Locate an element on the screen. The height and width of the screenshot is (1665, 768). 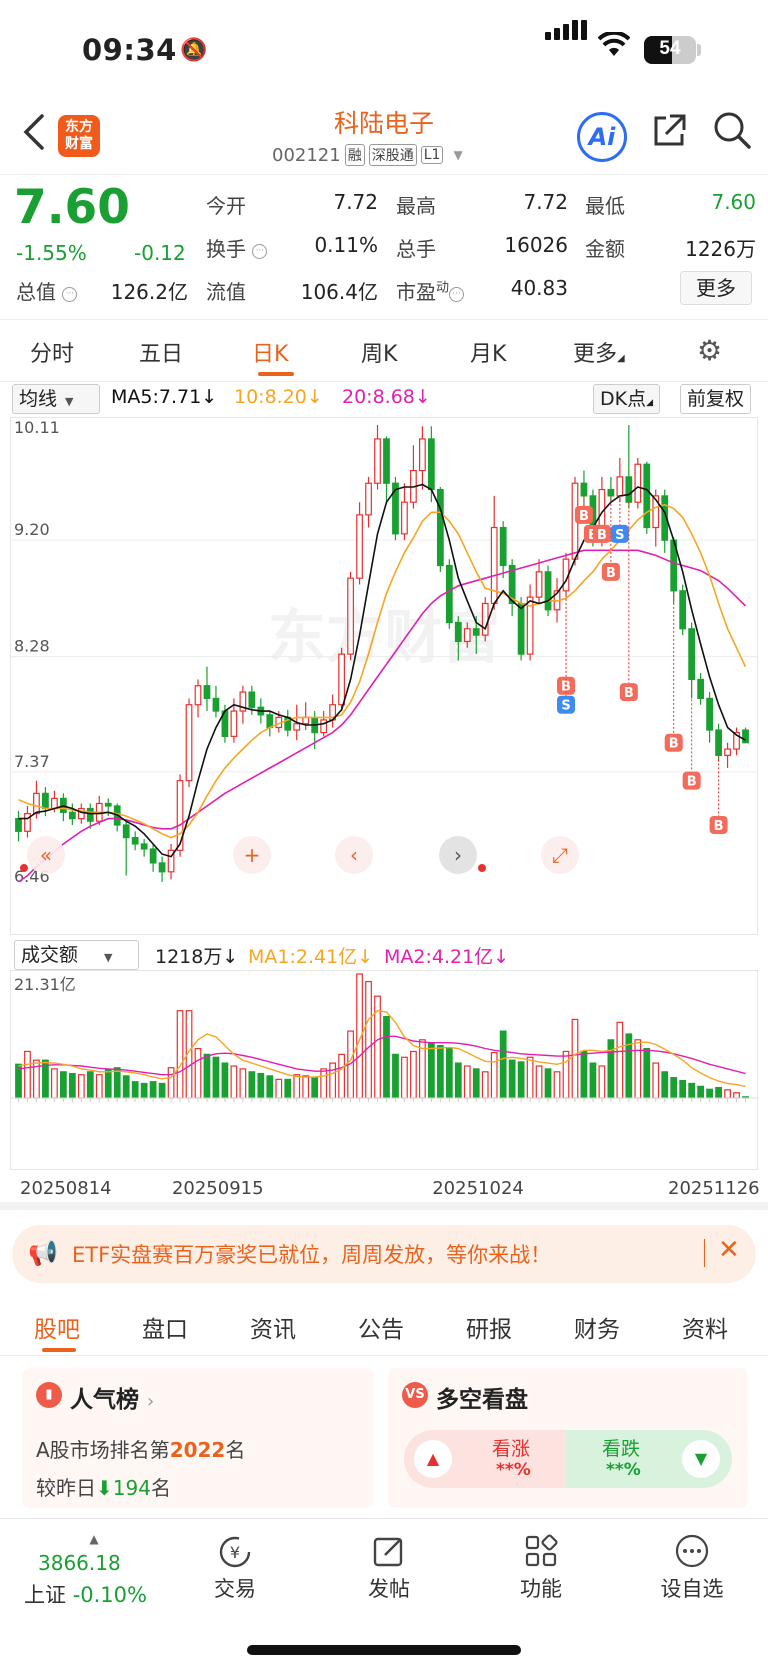
tab-announcements: 公告 is located at coordinates (381, 1330).